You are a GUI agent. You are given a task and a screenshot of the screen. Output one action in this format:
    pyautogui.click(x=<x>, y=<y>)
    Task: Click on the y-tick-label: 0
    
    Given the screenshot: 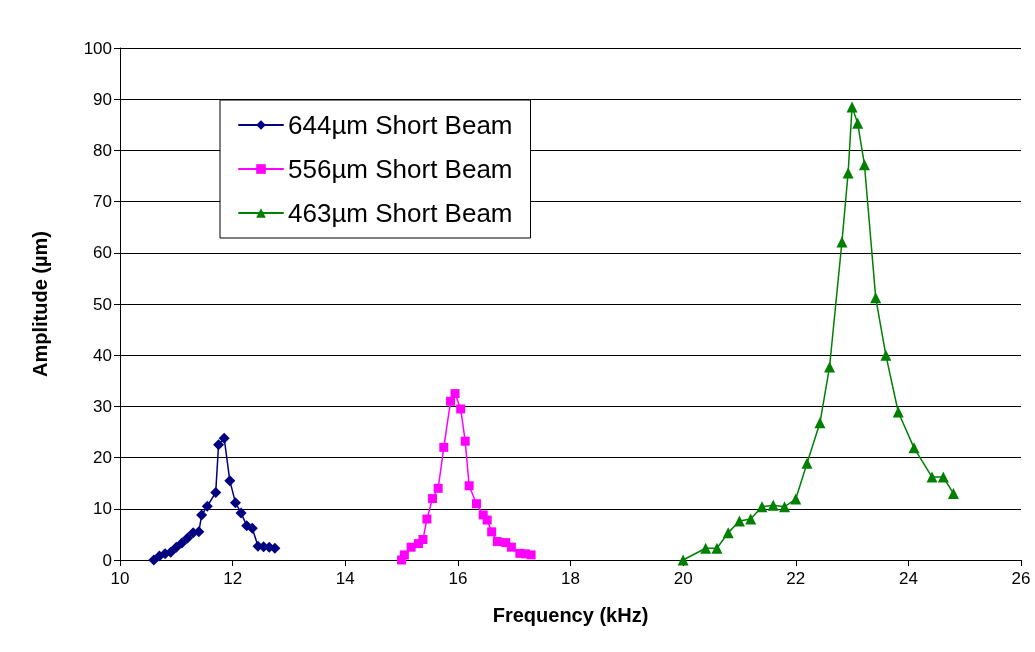 What is the action you would take?
    pyautogui.click(x=107, y=560)
    